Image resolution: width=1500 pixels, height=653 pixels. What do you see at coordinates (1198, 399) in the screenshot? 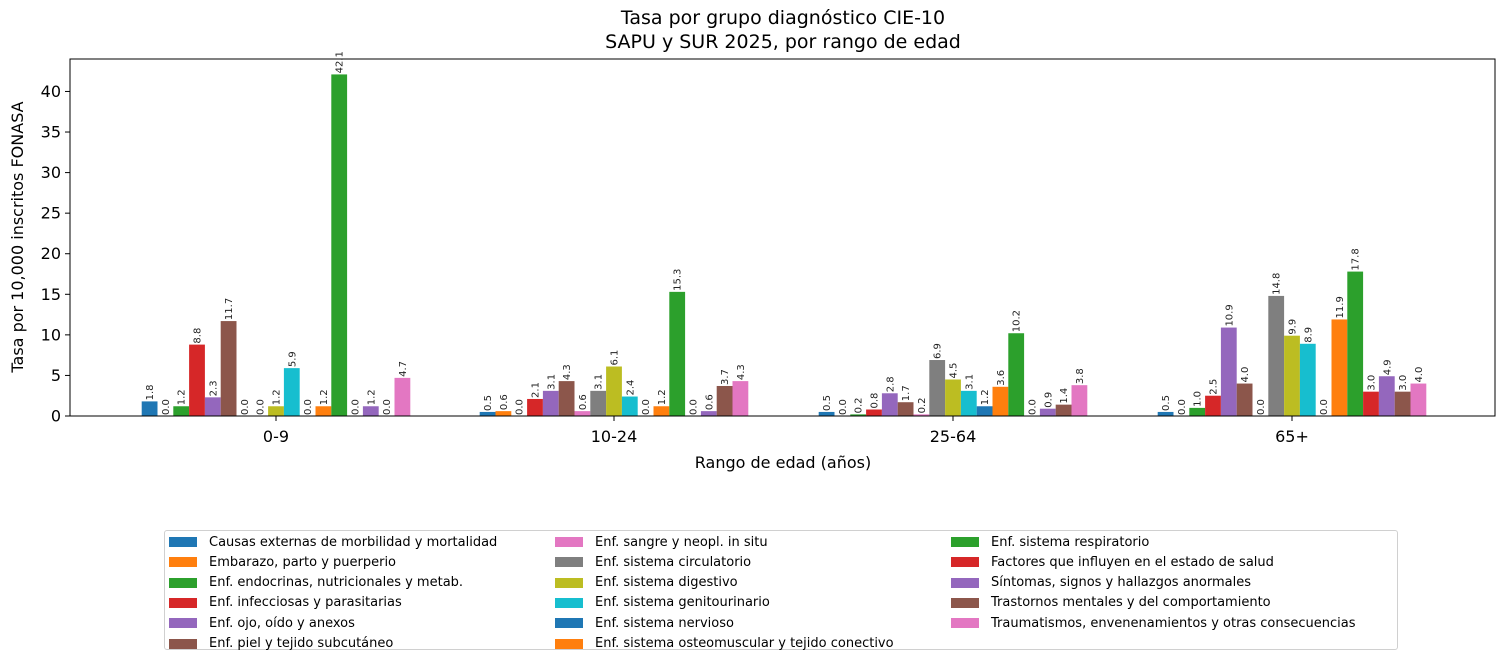
I see `bar-value-label: 1.0` at bounding box center [1198, 399].